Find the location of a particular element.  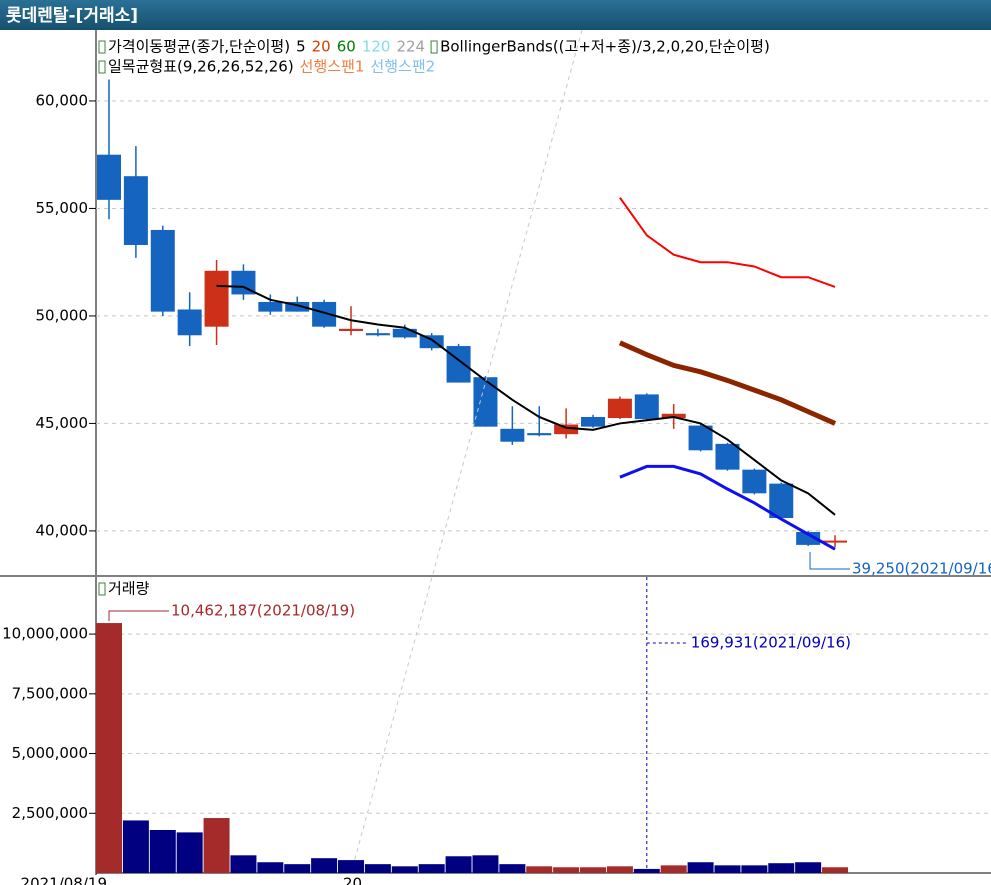

y-tick-label: 40,000 is located at coordinates (62, 530).